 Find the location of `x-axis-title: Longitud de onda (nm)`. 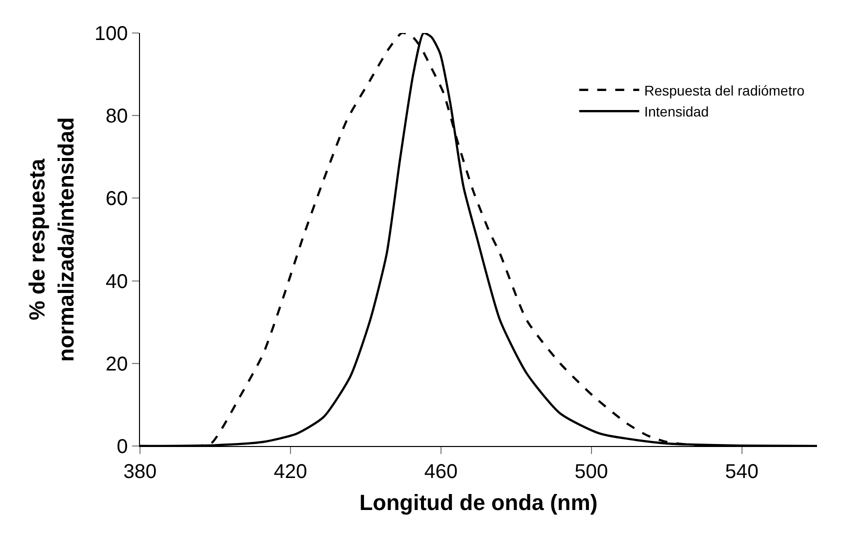

x-axis-title: Longitud de onda (nm) is located at coordinates (478, 502).